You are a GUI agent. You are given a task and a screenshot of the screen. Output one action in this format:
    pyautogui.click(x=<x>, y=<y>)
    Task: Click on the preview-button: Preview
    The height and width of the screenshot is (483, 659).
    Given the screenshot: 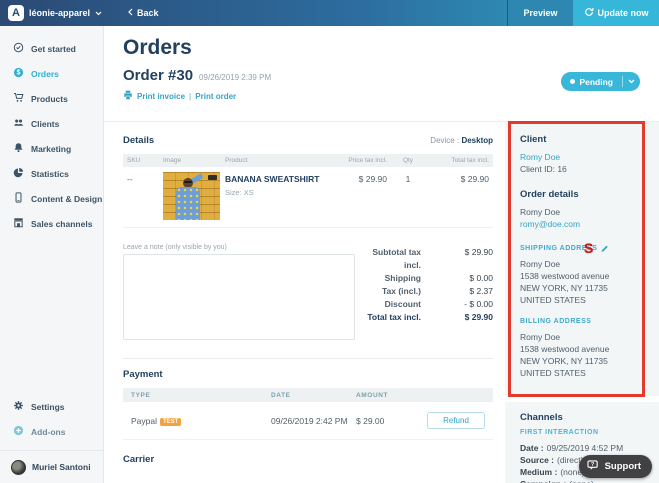 What is the action you would take?
    pyautogui.click(x=540, y=13)
    